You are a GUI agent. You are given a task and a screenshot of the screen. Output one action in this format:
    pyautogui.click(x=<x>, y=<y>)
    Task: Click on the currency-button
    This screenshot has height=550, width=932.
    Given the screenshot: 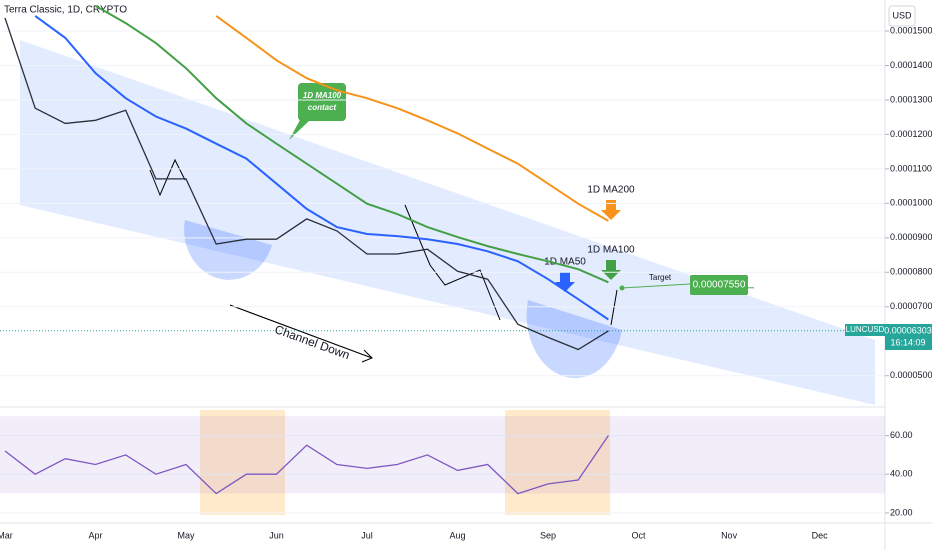 What is the action you would take?
    pyautogui.click(x=902, y=16)
    